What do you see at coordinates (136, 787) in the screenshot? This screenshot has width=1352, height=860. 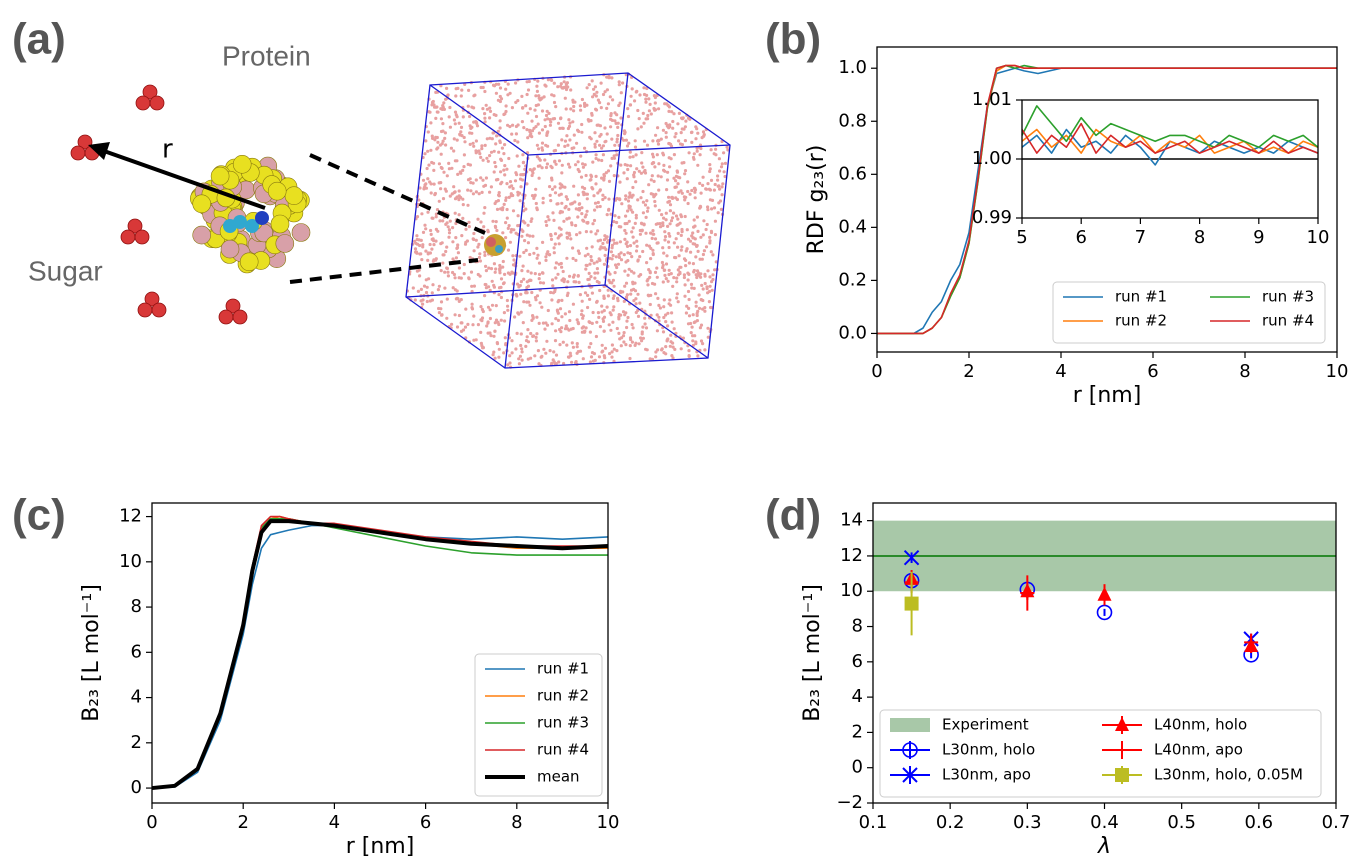 I see `y-tick-label: 0` at bounding box center [136, 787].